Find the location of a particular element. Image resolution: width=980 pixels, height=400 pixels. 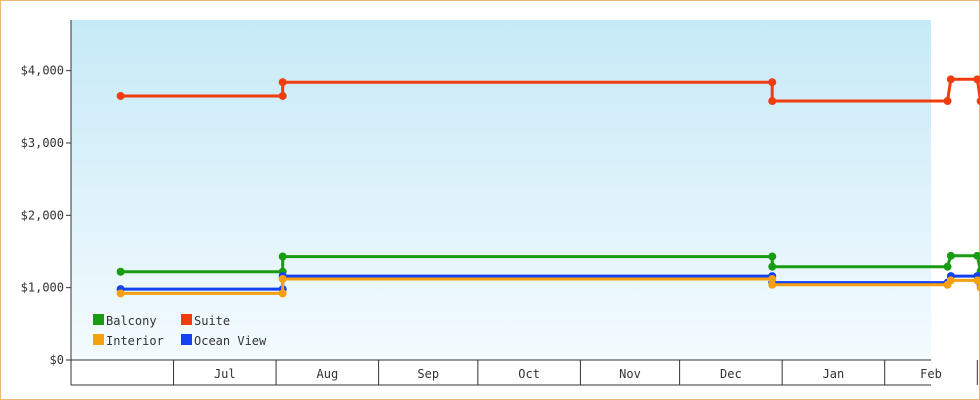

x-tick-label: Aug is located at coordinates (328, 374).